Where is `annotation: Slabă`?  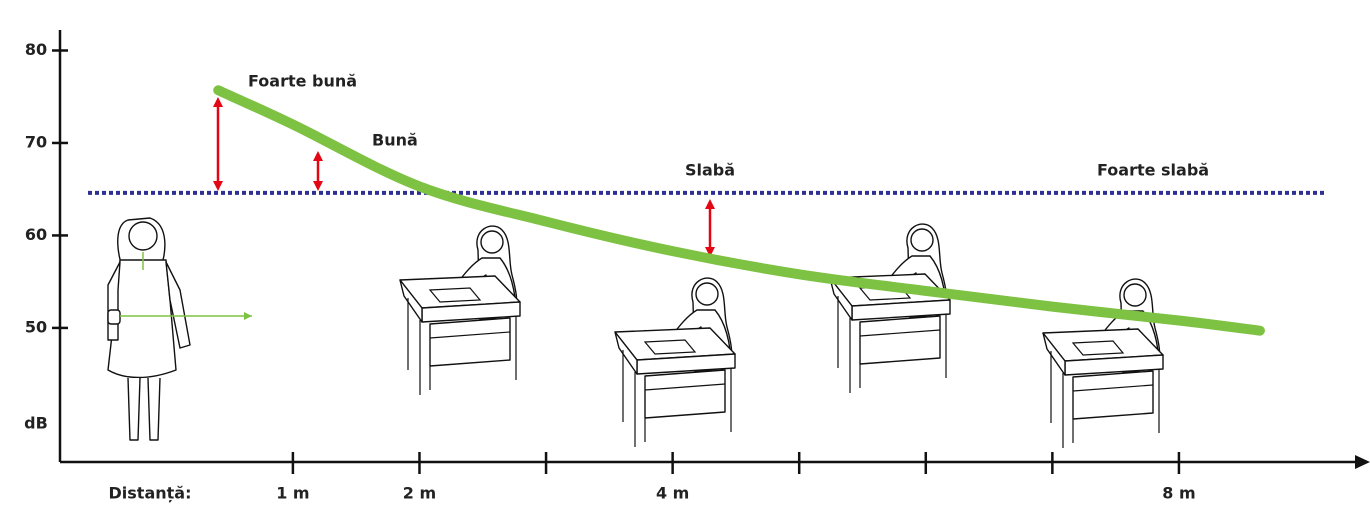 annotation: Slabă is located at coordinates (710, 170).